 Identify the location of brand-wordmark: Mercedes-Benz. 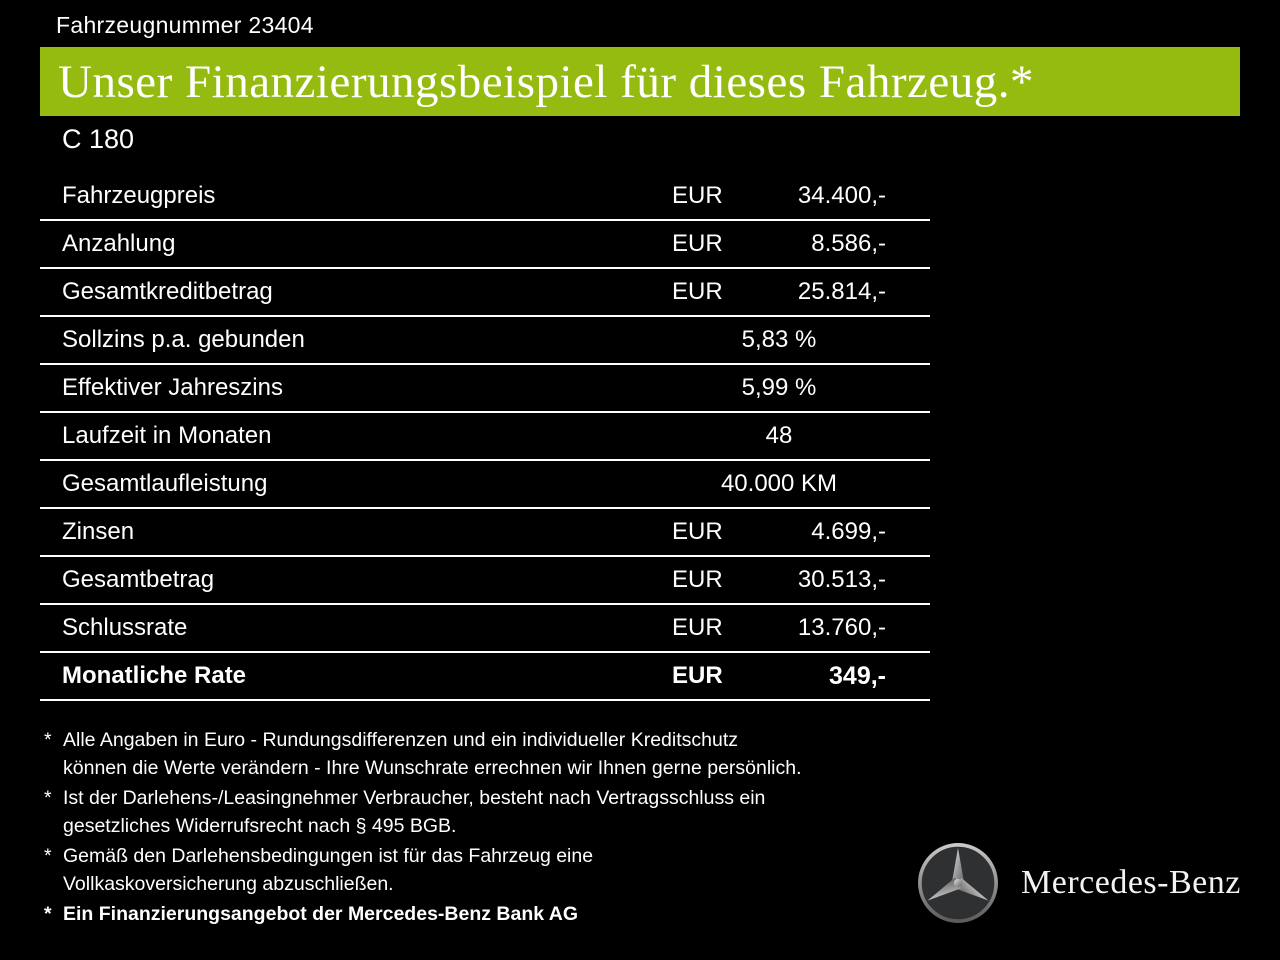
(1131, 882).